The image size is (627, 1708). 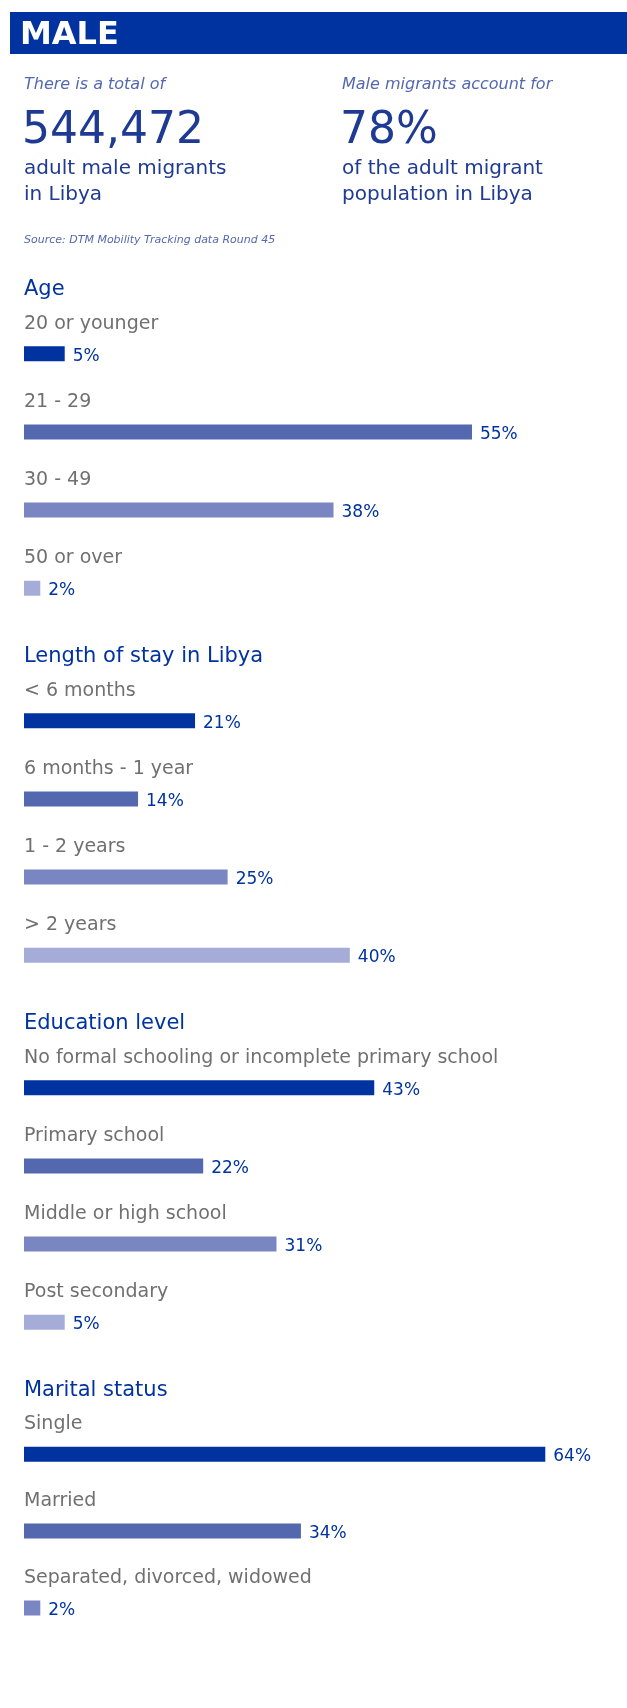 What do you see at coordinates (443, 167) in the screenshot?
I see `text: of the adult migrant` at bounding box center [443, 167].